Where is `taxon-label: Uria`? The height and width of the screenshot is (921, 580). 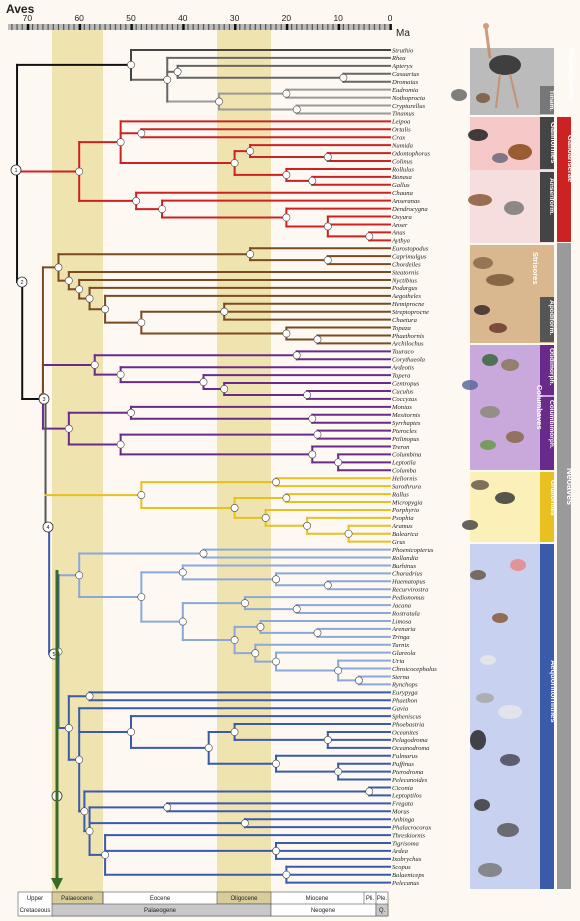
taxon-label: Uria is located at coordinates (398, 661).